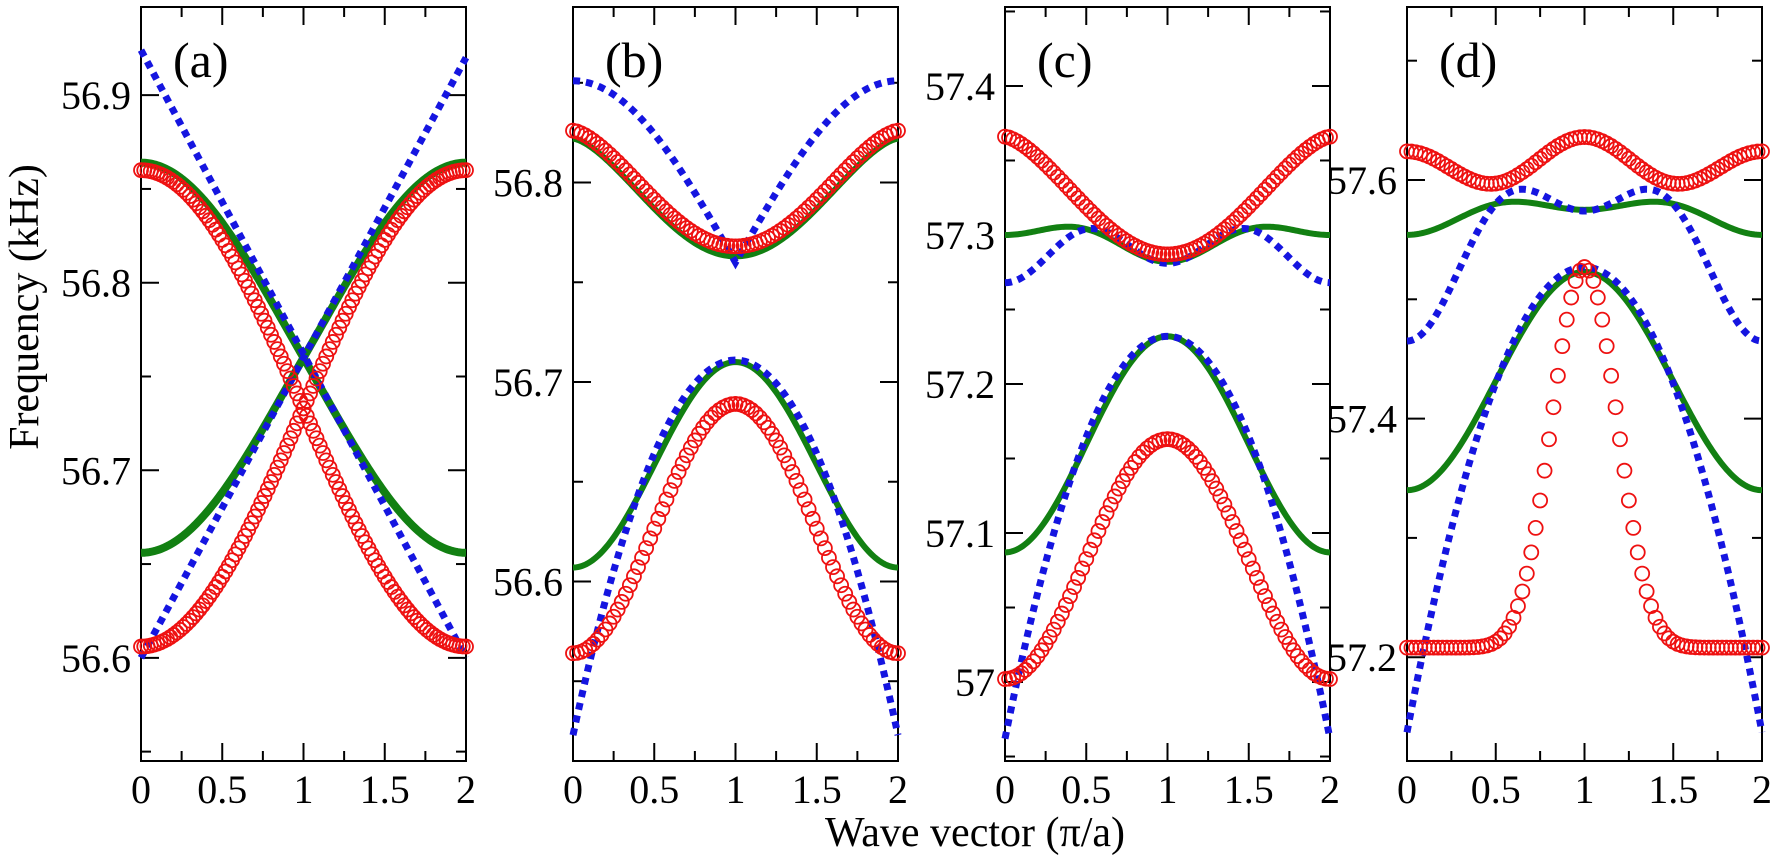 Image resolution: width=1778 pixels, height=857 pixels. I want to click on y-tick-label: 57, so click(975, 682).